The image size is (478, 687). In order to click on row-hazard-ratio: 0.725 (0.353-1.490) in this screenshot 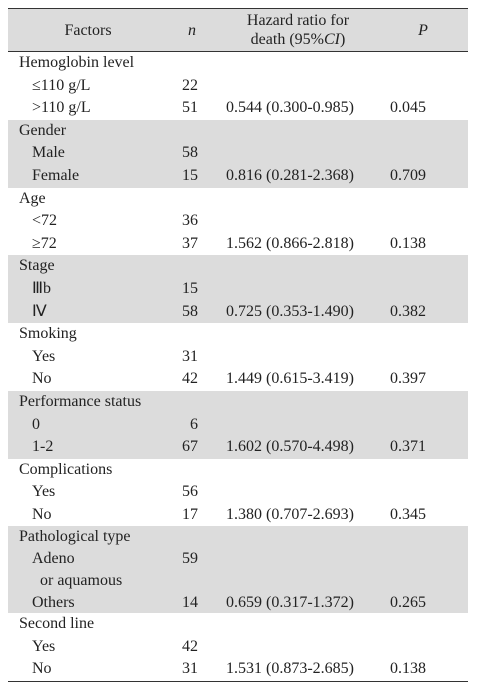, I will do `click(290, 311)`.